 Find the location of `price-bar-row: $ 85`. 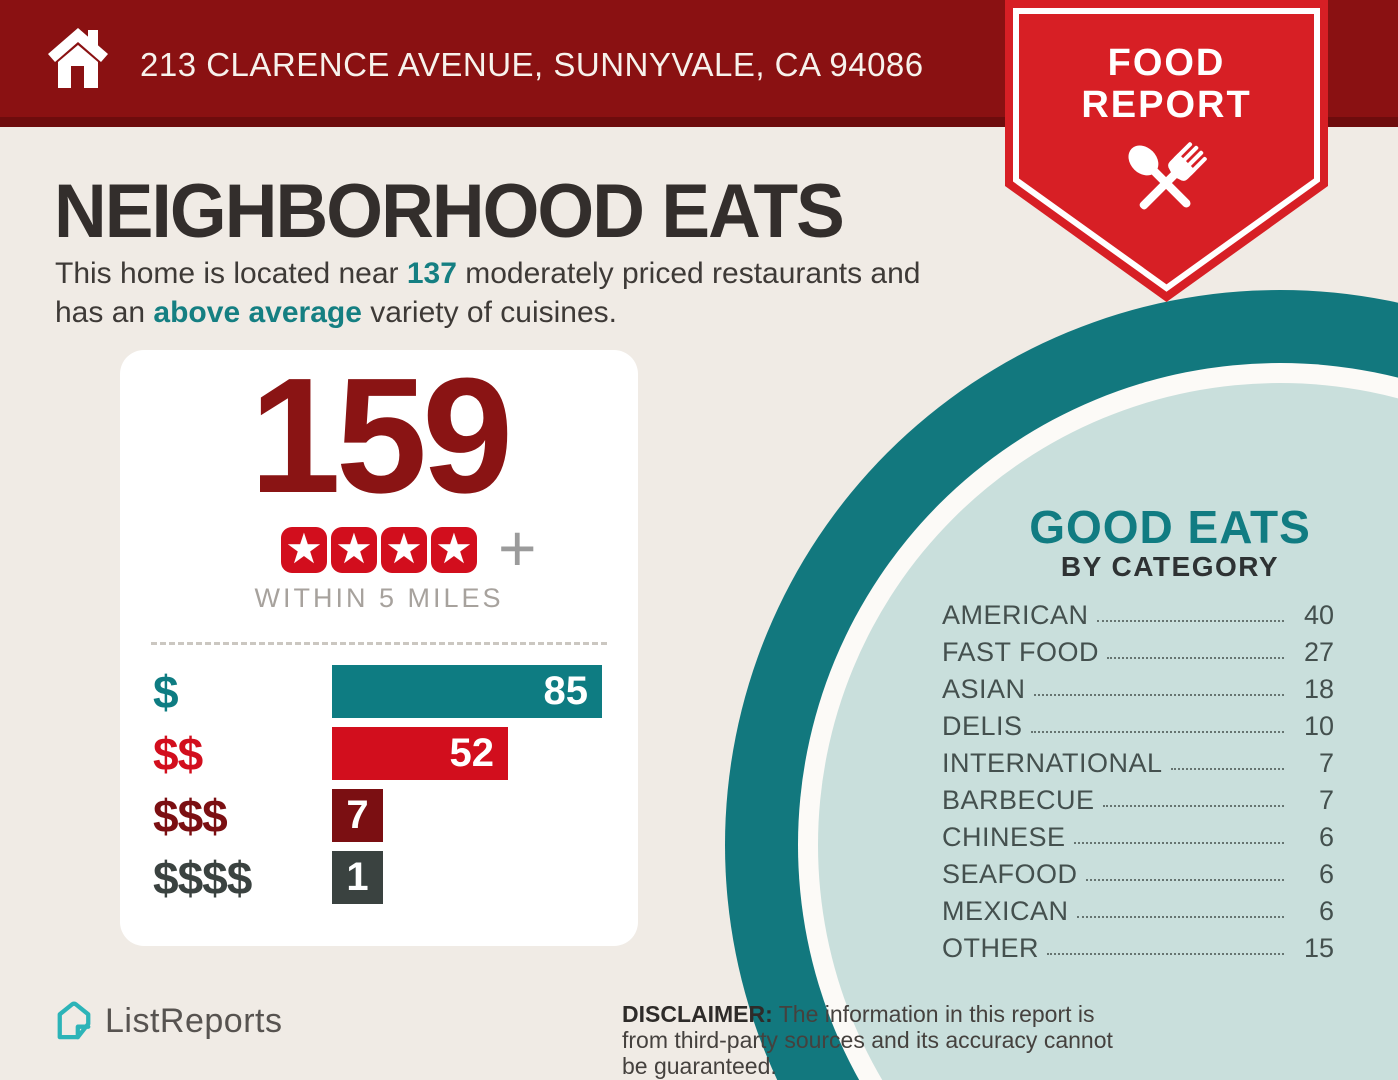

price-bar-row: $ 85 is located at coordinates (380, 691).